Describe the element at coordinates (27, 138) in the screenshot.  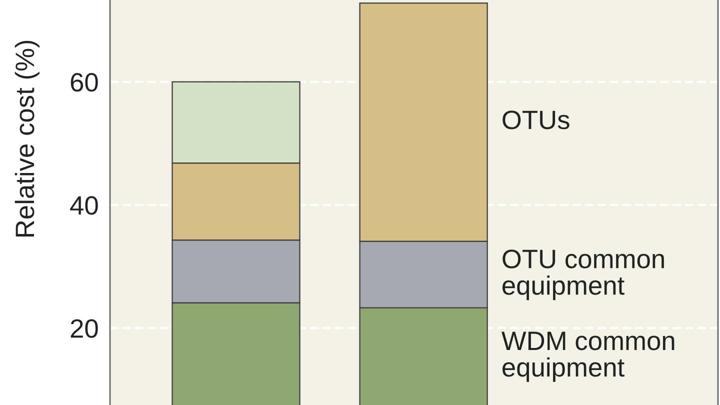
I see `y-axis-title: Relative cost (%)` at that location.